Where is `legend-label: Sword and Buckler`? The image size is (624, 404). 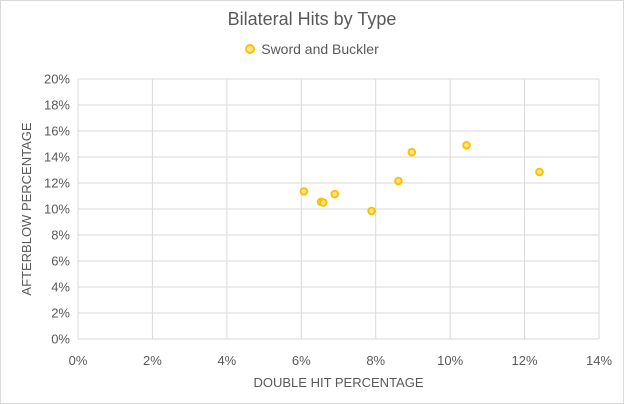 legend-label: Sword and Buckler is located at coordinates (320, 49).